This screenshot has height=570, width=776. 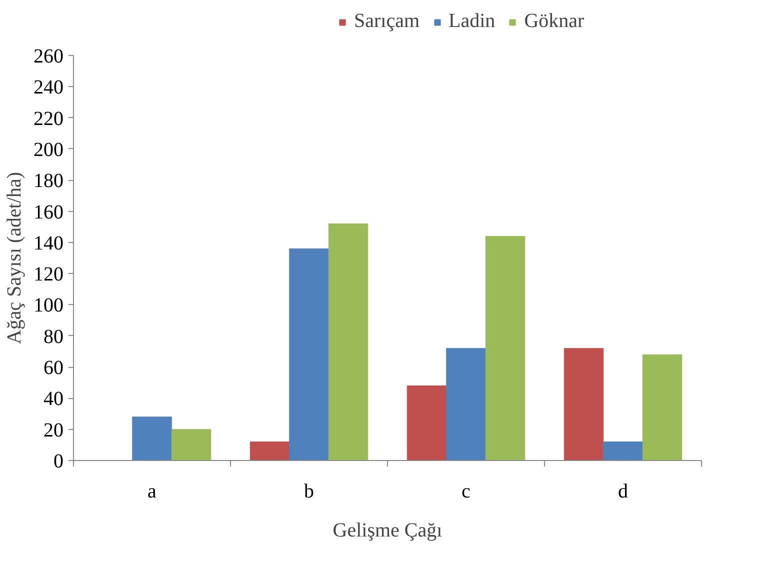 What do you see at coordinates (387, 21) in the screenshot?
I see `legend-label: Sarıçam` at bounding box center [387, 21].